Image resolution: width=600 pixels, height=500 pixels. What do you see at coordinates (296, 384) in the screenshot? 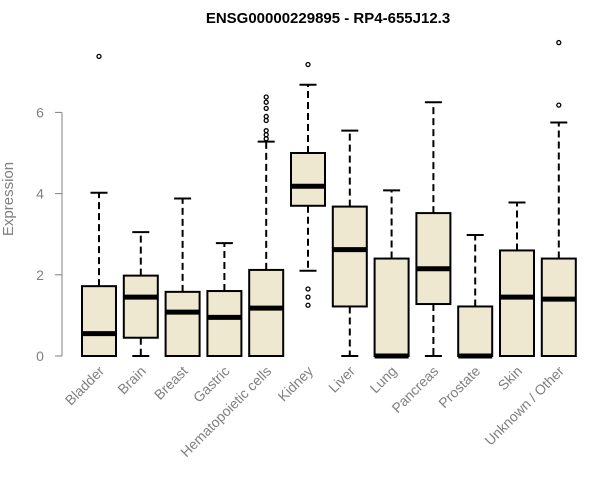
I see `category-label: Kidney` at bounding box center [296, 384].